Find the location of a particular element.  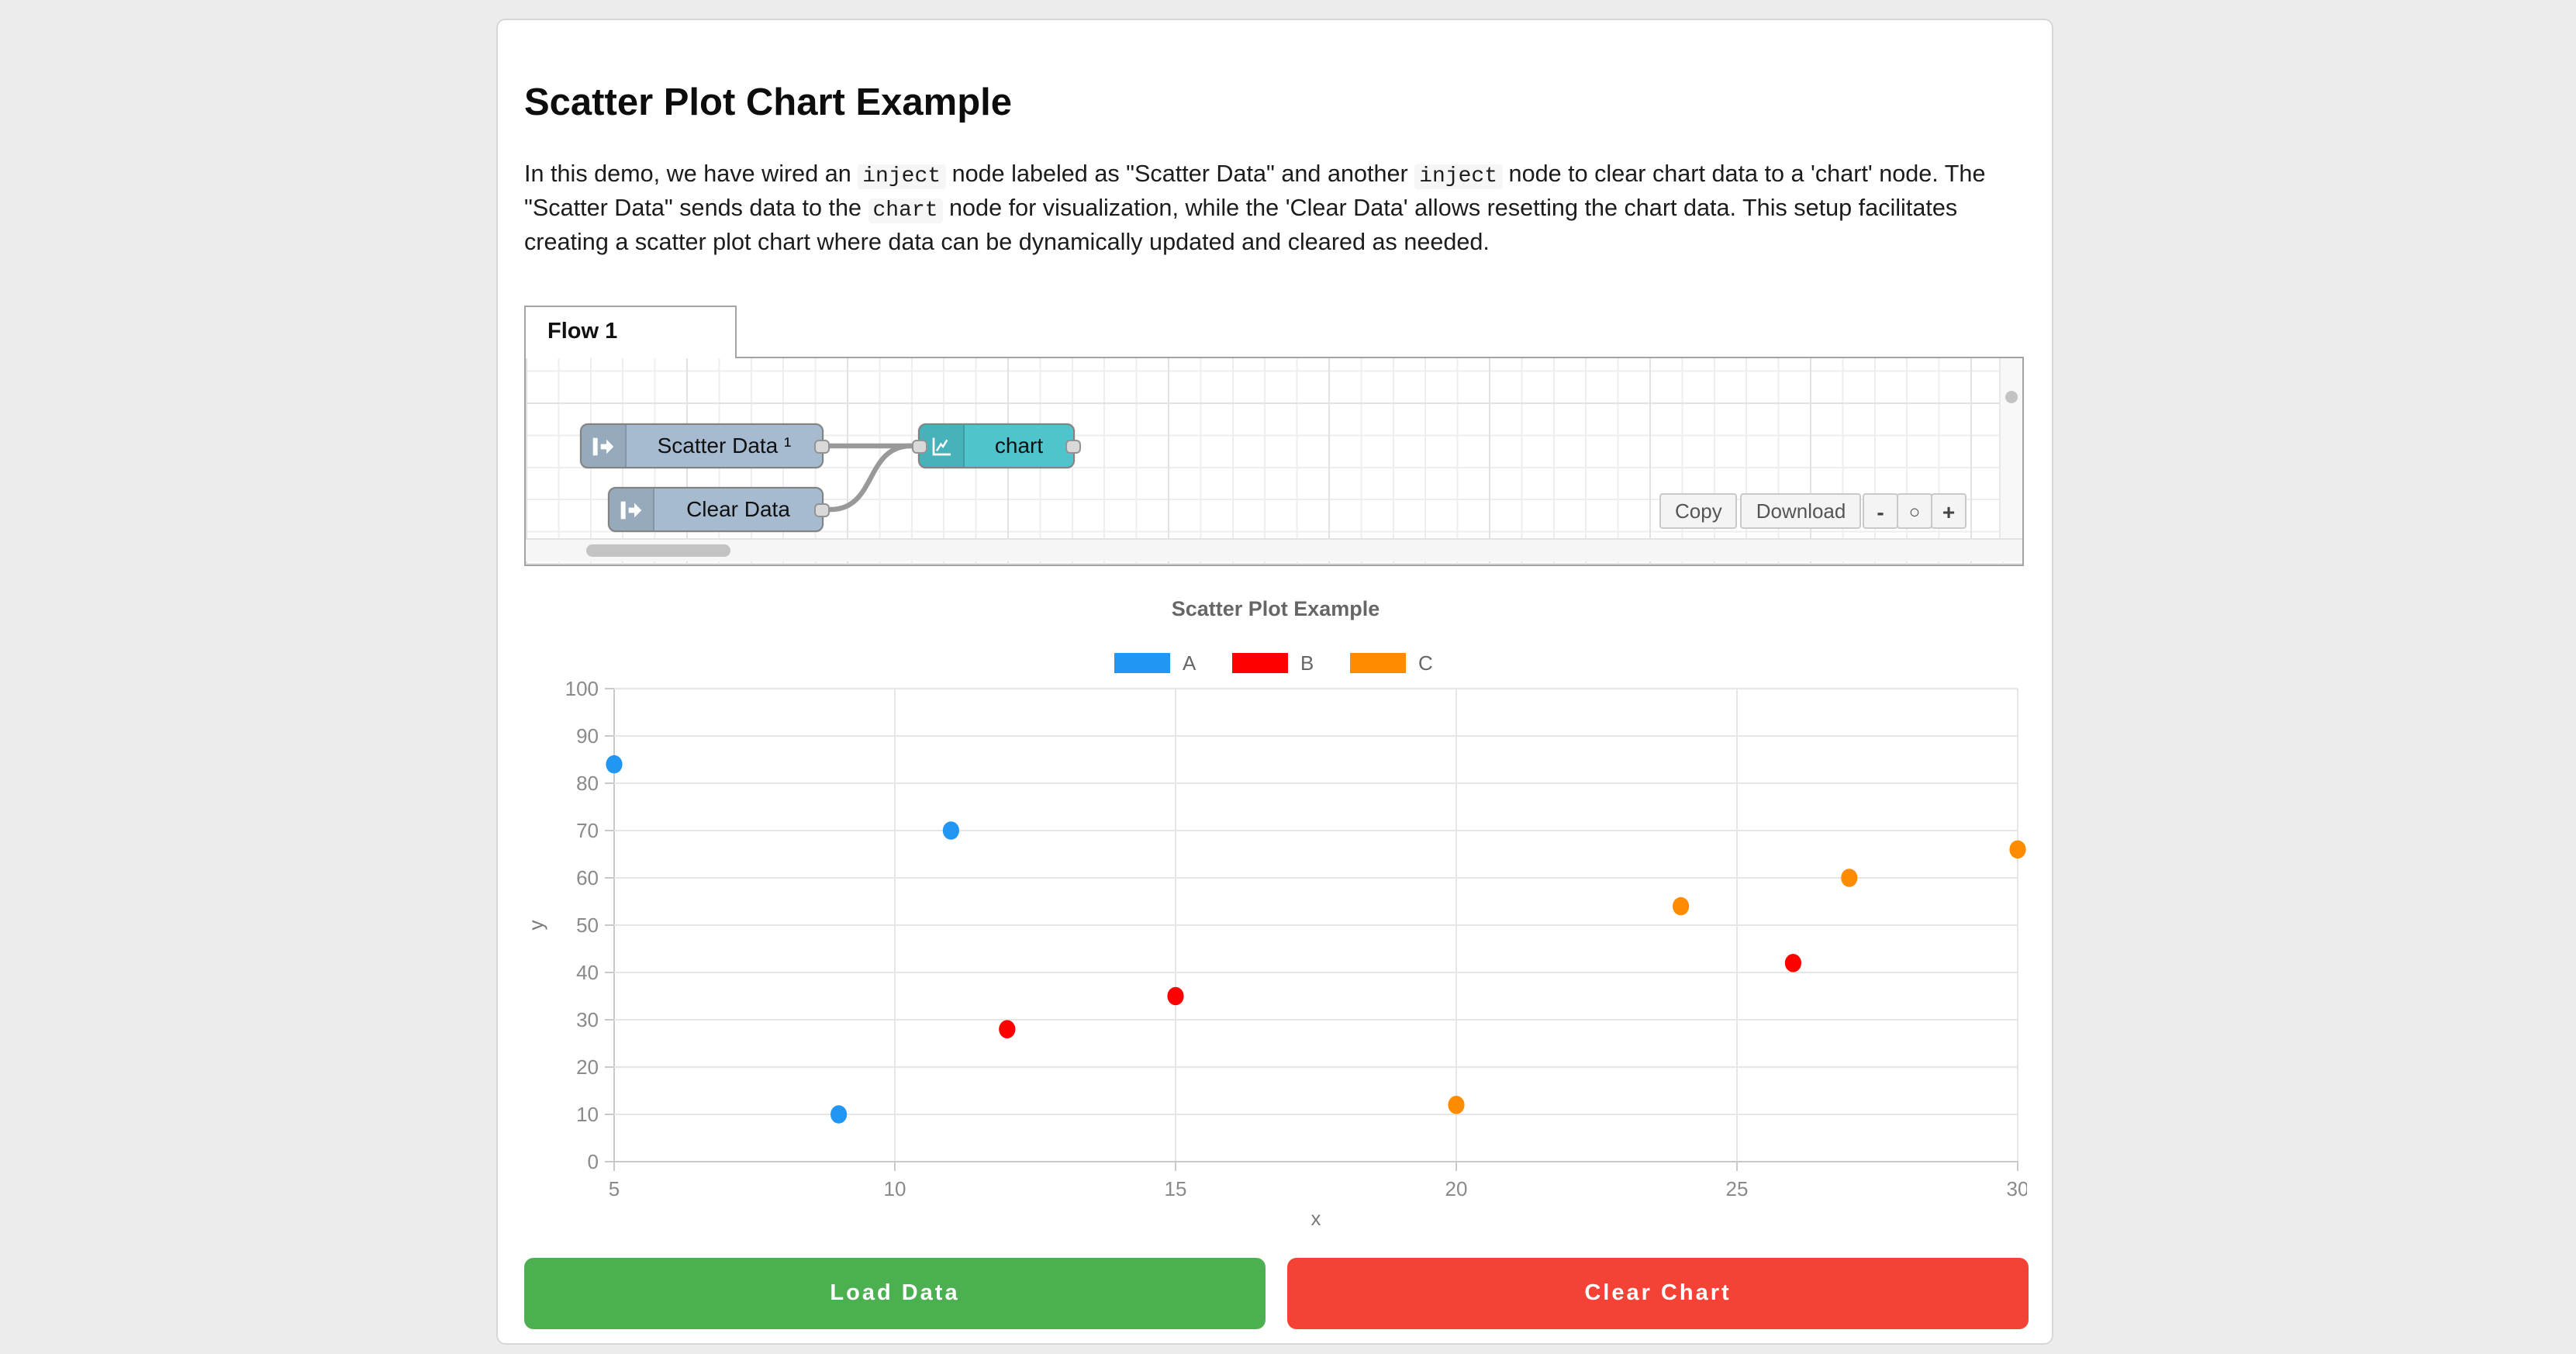

x-tick-label: 25 is located at coordinates (1738, 1189).